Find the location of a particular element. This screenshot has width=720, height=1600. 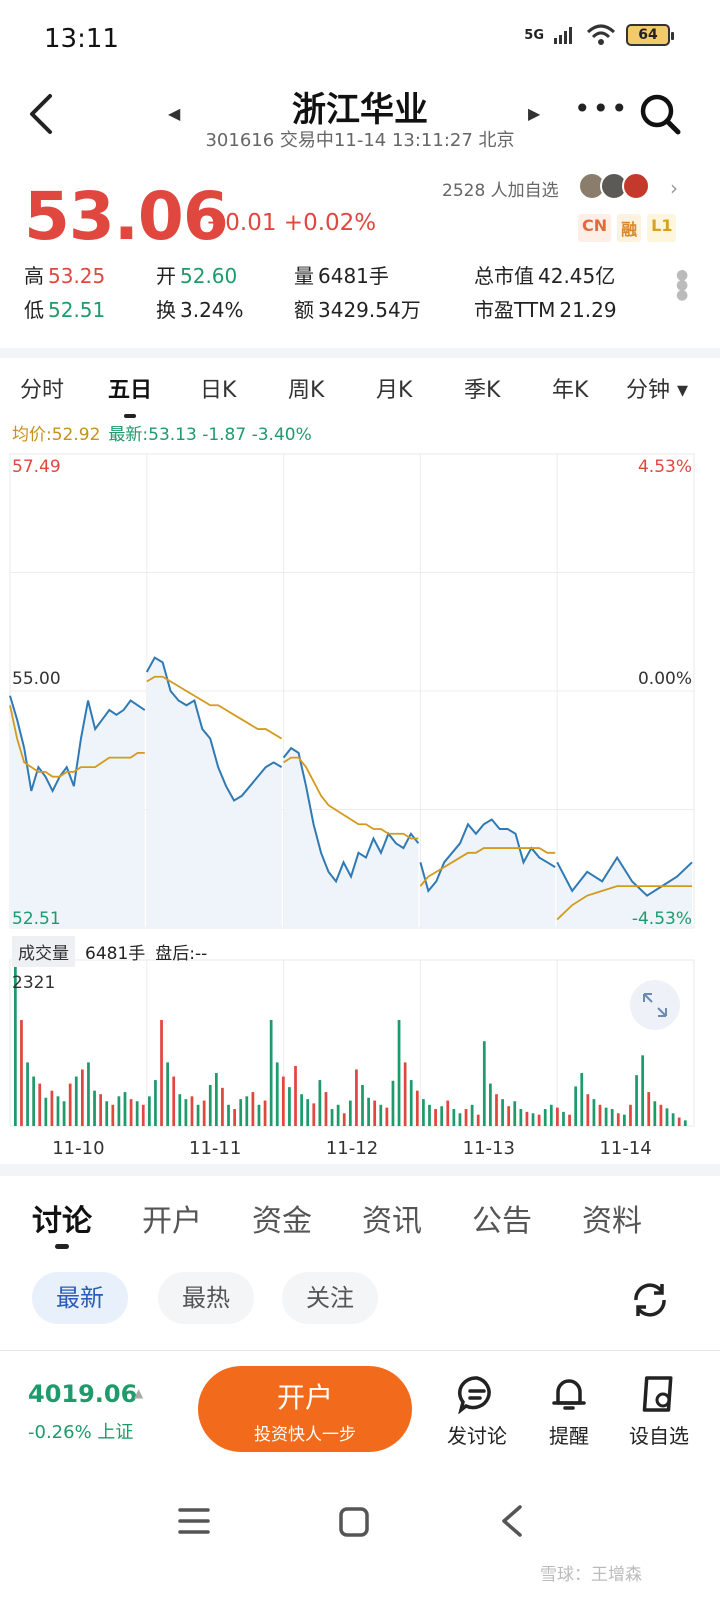

nav-back-icon is located at coordinates (512, 1521).